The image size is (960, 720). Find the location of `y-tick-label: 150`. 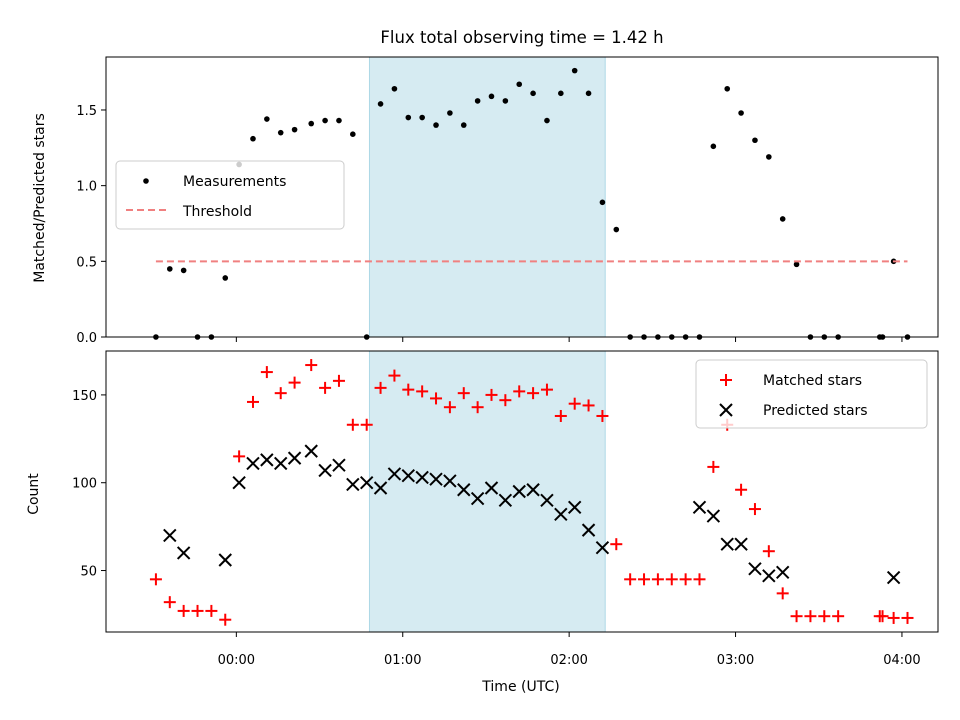

y-tick-label: 150 is located at coordinates (84, 396).